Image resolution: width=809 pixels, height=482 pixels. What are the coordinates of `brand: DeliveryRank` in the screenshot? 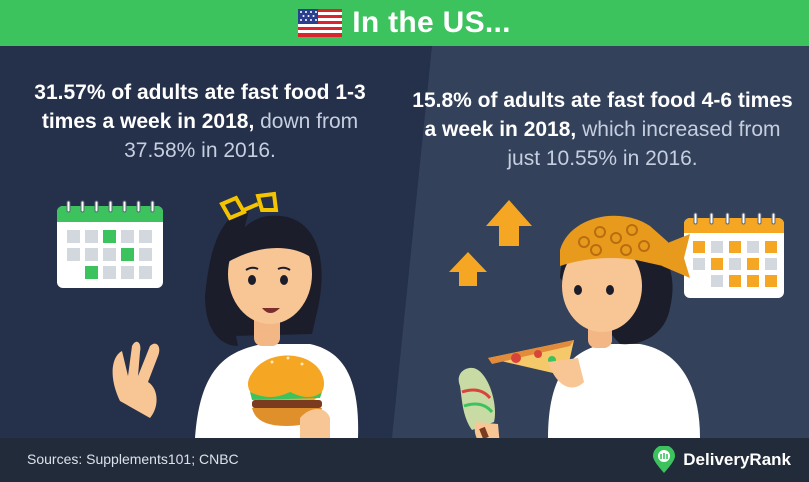 It's located at (721, 460).